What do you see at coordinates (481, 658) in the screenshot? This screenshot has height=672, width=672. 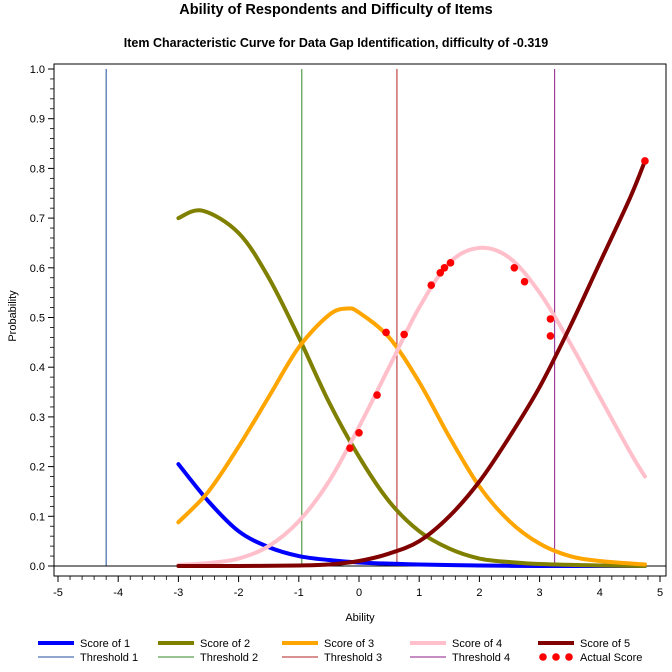 I see `legend-label-threshold-4: Threshold 4` at bounding box center [481, 658].